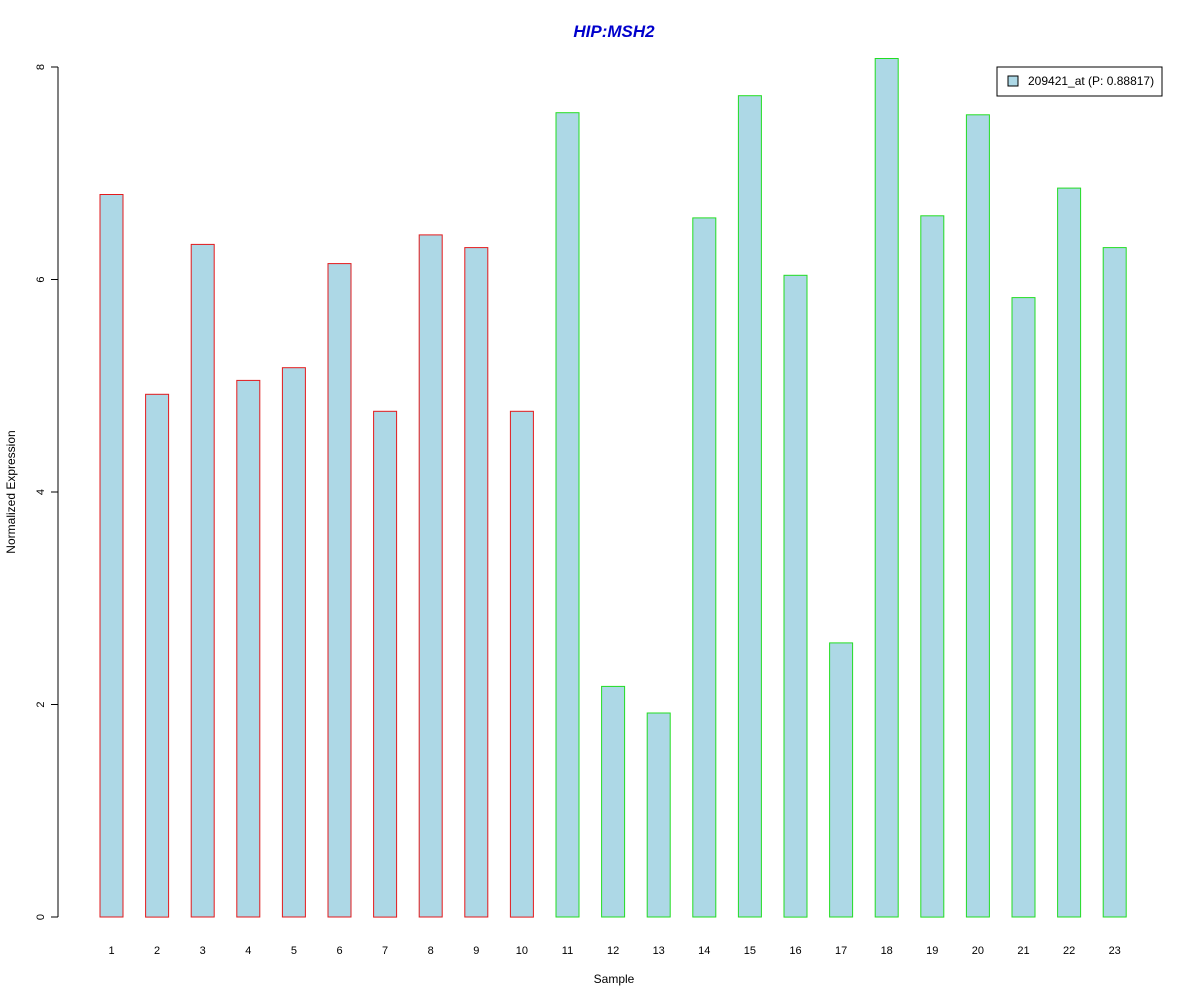  What do you see at coordinates (659, 951) in the screenshot?
I see `x-tick-label: 13` at bounding box center [659, 951].